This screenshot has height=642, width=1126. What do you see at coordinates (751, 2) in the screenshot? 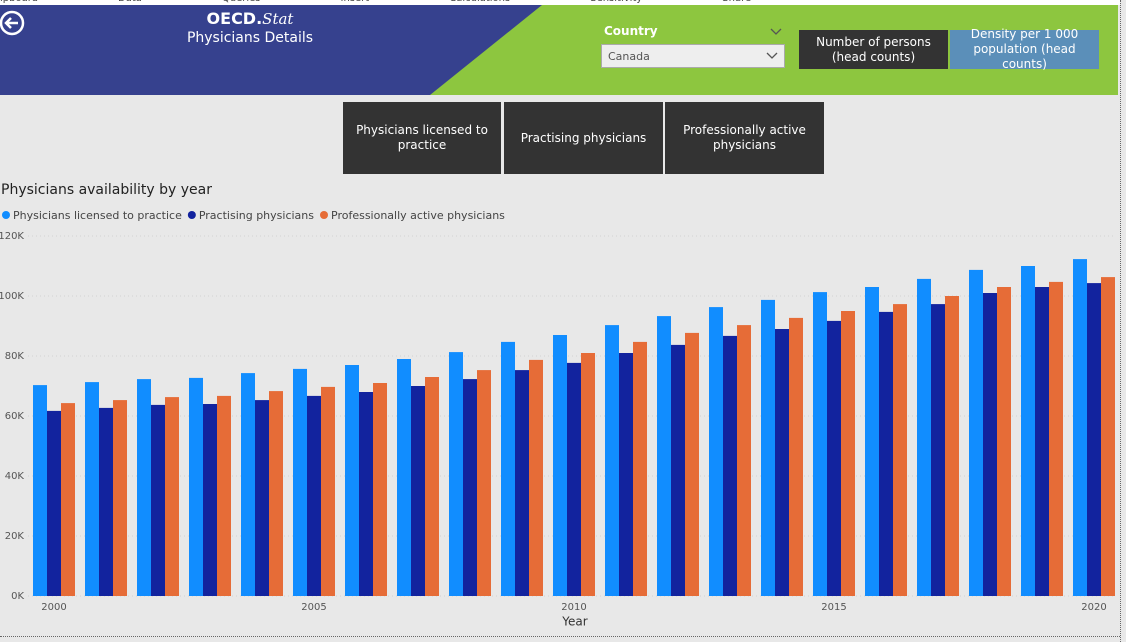
I see `ribbon-tab: Share` at bounding box center [751, 2].